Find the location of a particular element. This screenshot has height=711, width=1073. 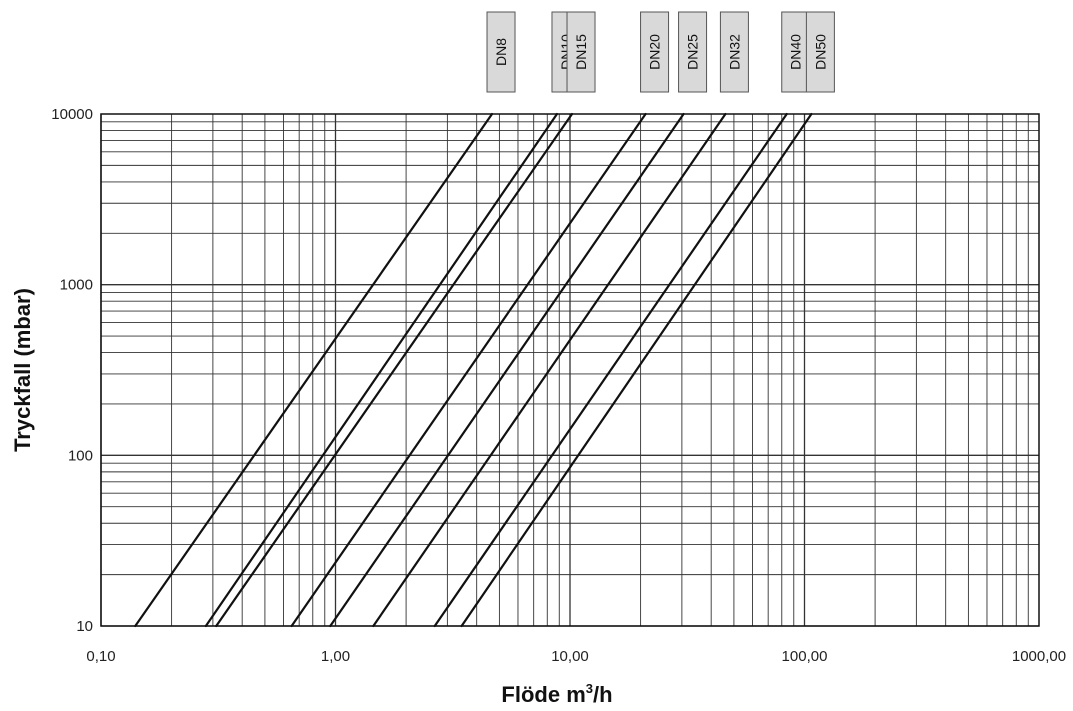

series-label-text: DN15 is located at coordinates (581, 52).